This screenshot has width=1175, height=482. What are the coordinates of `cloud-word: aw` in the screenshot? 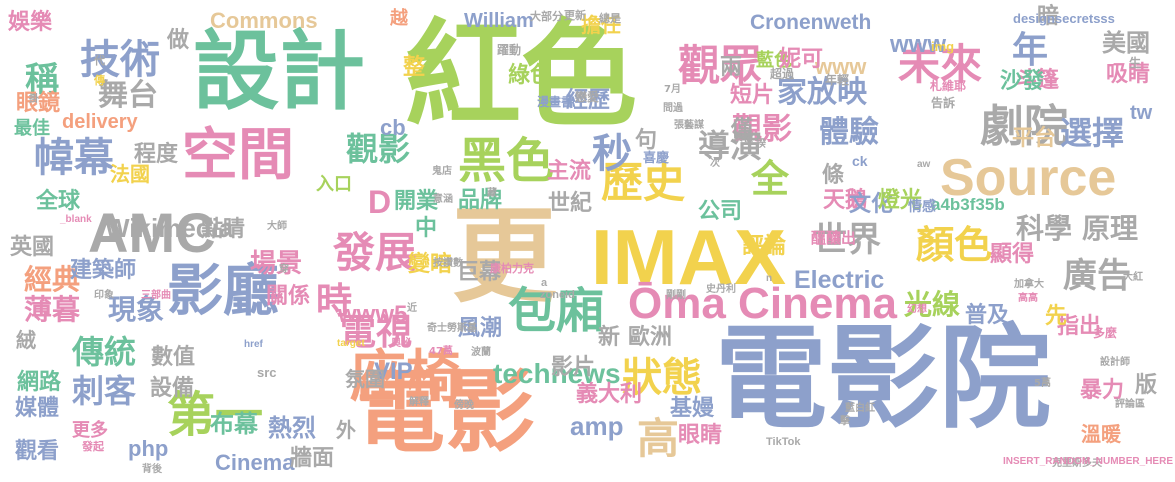 It's located at (924, 164).